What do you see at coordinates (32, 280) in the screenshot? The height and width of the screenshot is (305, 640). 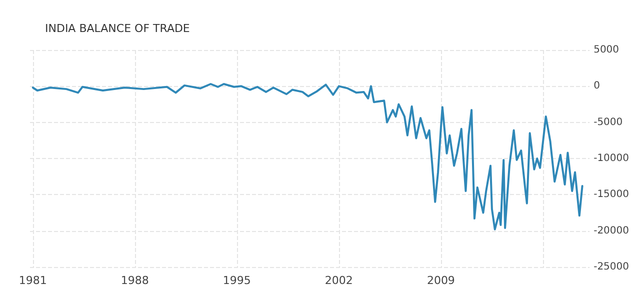 I see `x-tick-label: 1981` at bounding box center [32, 280].